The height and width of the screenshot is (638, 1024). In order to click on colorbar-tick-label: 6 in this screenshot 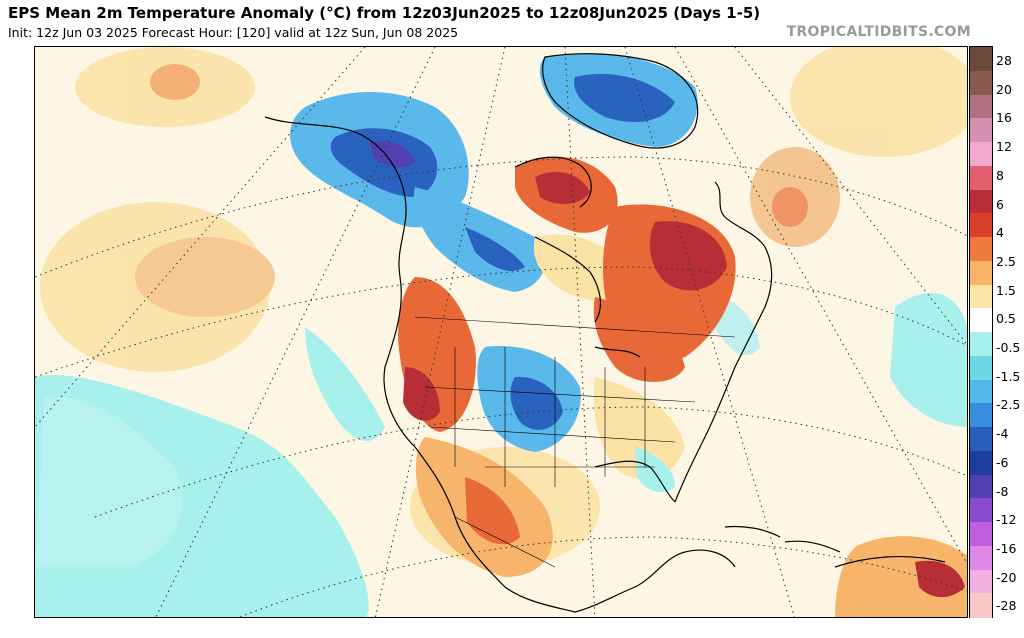, I will do `click(1000, 204)`.